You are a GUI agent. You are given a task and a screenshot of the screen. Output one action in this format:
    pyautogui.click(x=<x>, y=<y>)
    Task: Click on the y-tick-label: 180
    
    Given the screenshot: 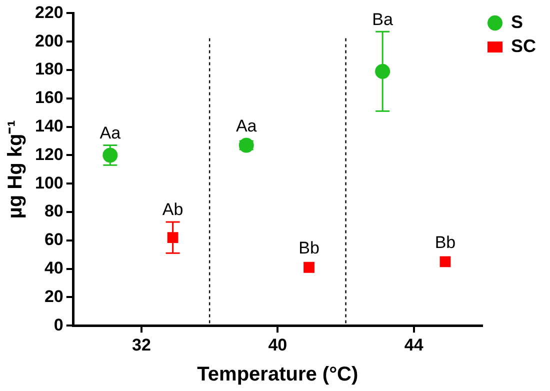 What is the action you would take?
    pyautogui.click(x=49, y=69)
    